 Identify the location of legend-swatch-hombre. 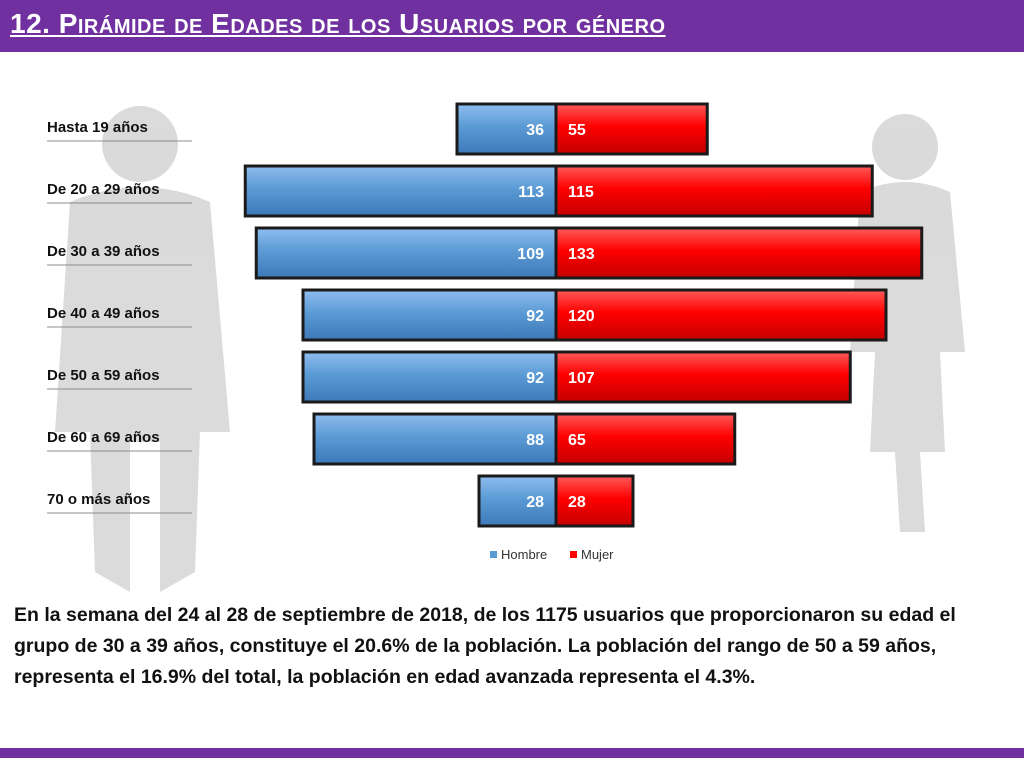
(493, 554).